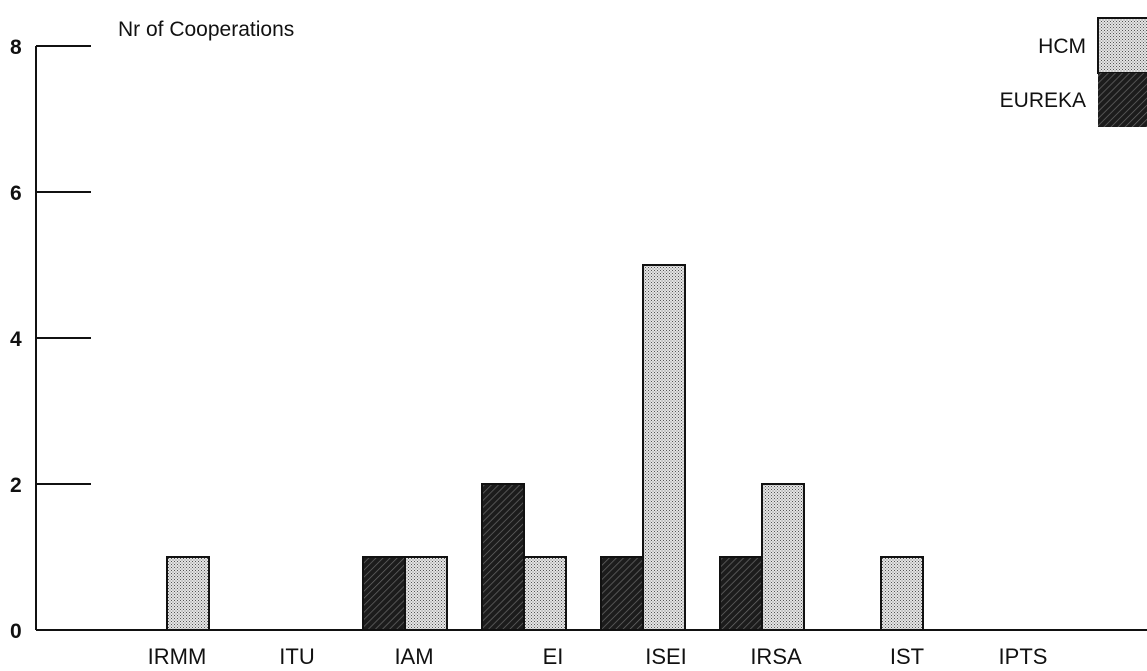 The width and height of the screenshot is (1147, 671). Describe the element at coordinates (553, 656) in the screenshot. I see `x-tick-label-ei: EI` at that location.